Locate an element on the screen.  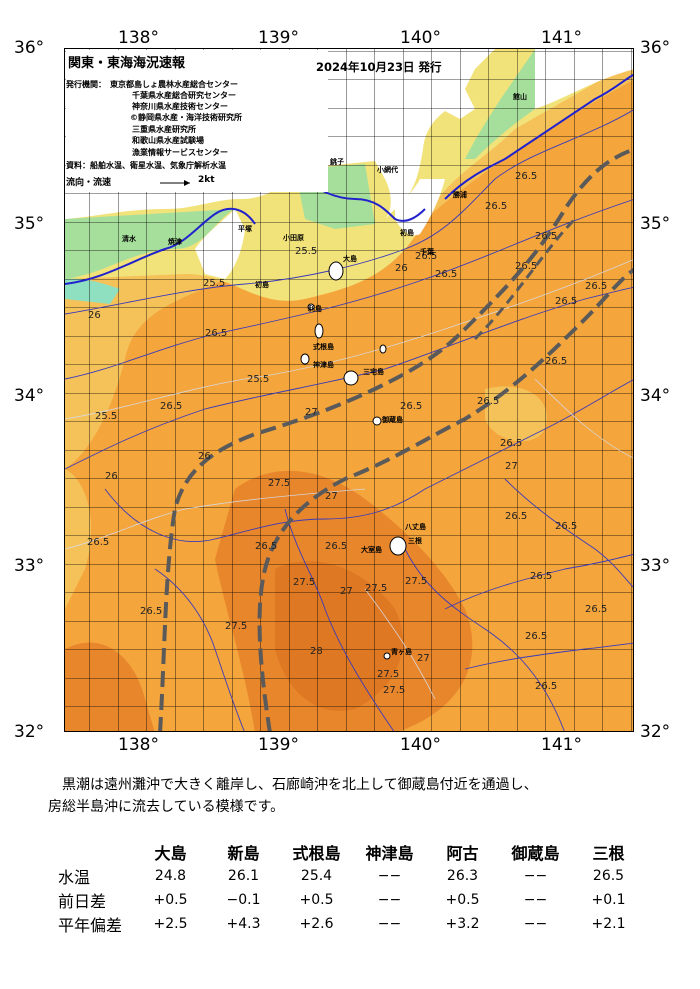
kuroshio-branch is located at coordinates (525, 279).